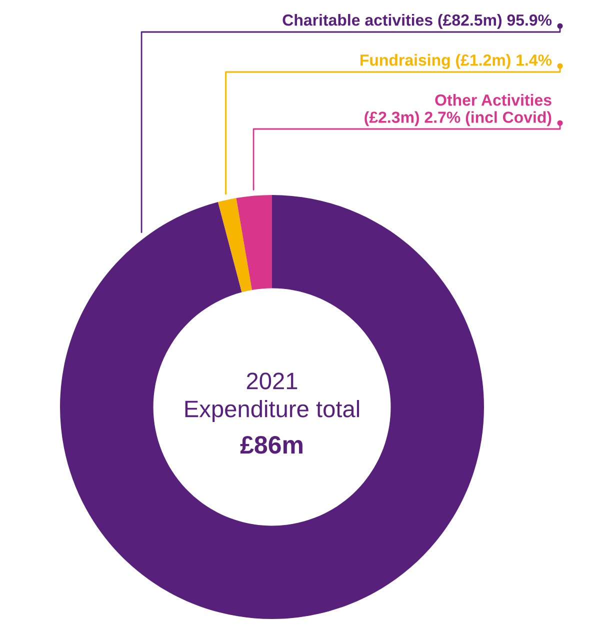 The image size is (589, 635). What do you see at coordinates (272, 381) in the screenshot?
I see `text: 2021` at bounding box center [272, 381].